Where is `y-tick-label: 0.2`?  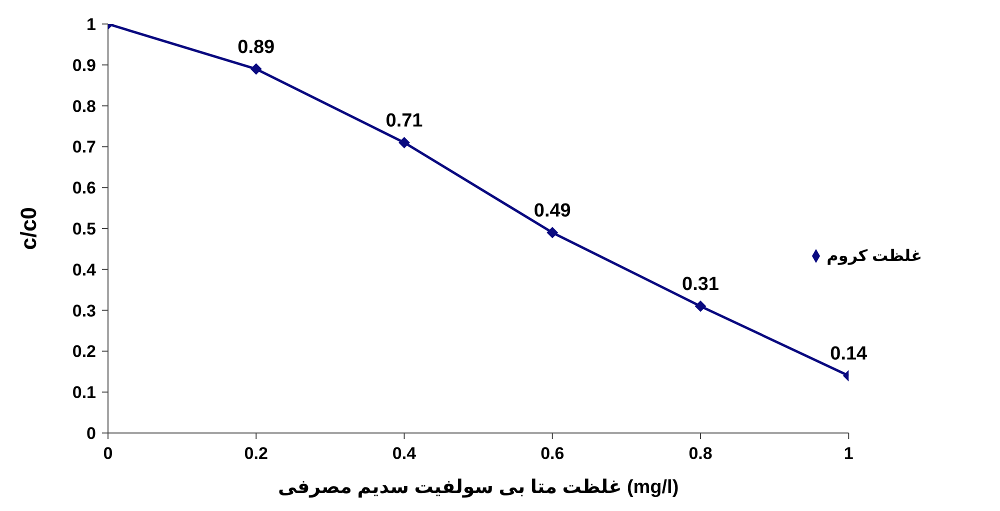
y-tick-label: 0.2 is located at coordinates (84, 352).